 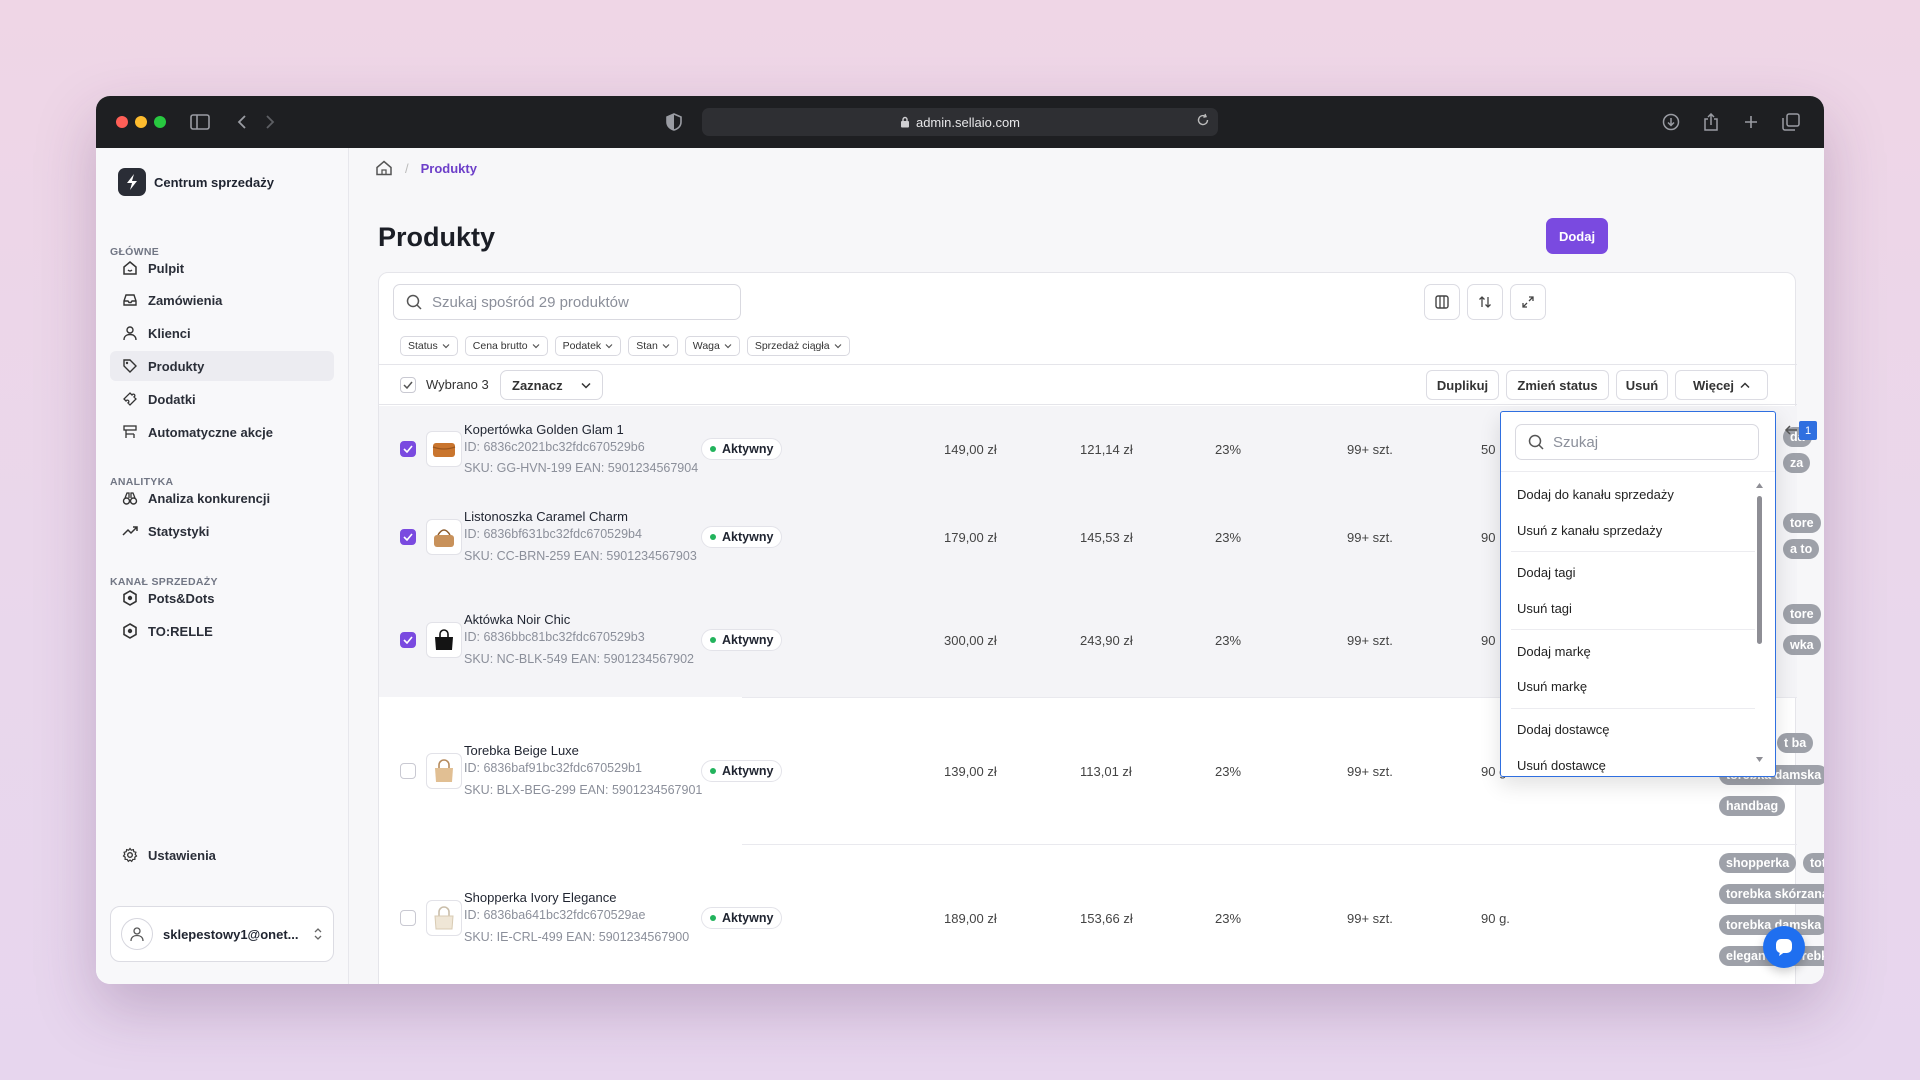 I want to click on sidebar-item-zamowienia: Zamówienia, so click(x=222, y=300).